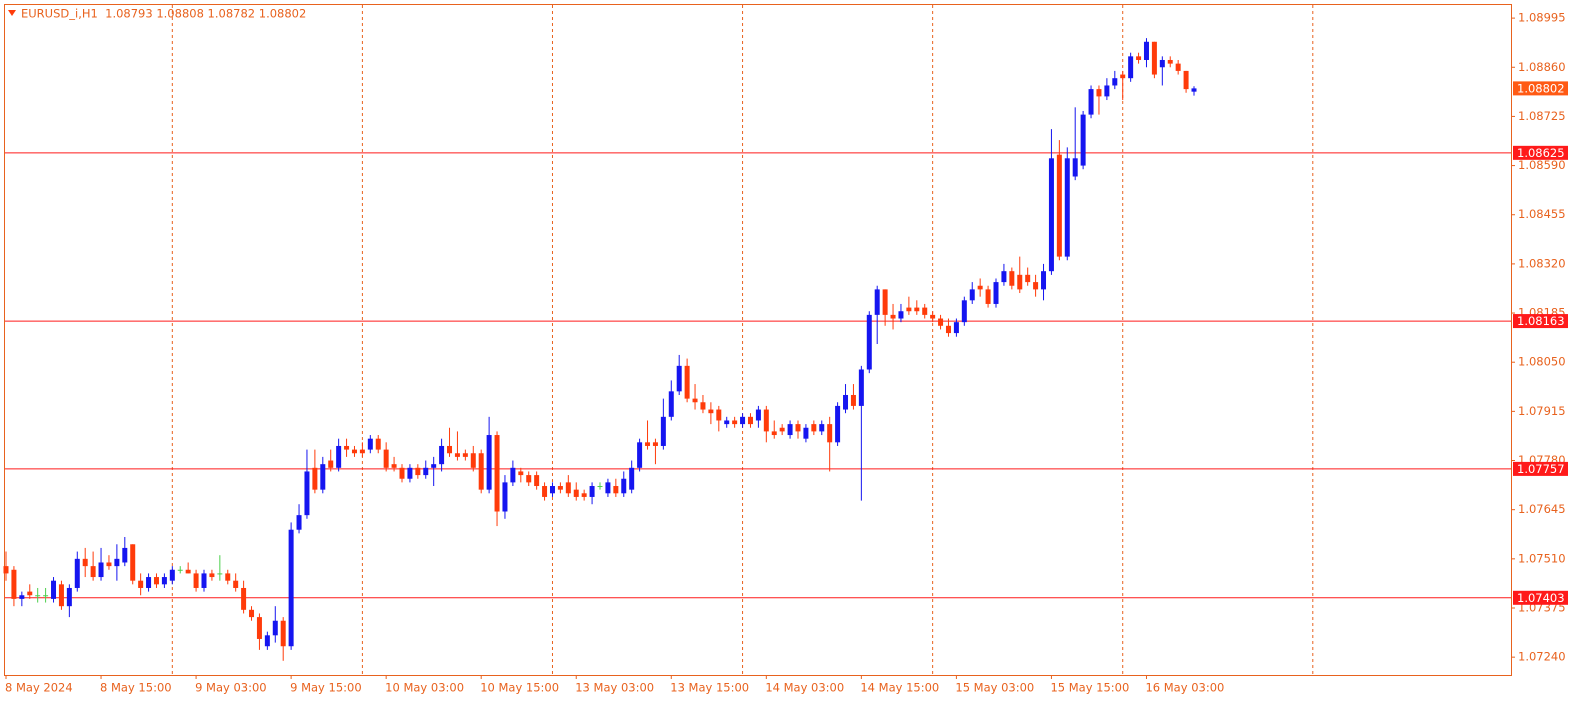  I want to click on level-price-label: 1.07403, so click(1541, 598).